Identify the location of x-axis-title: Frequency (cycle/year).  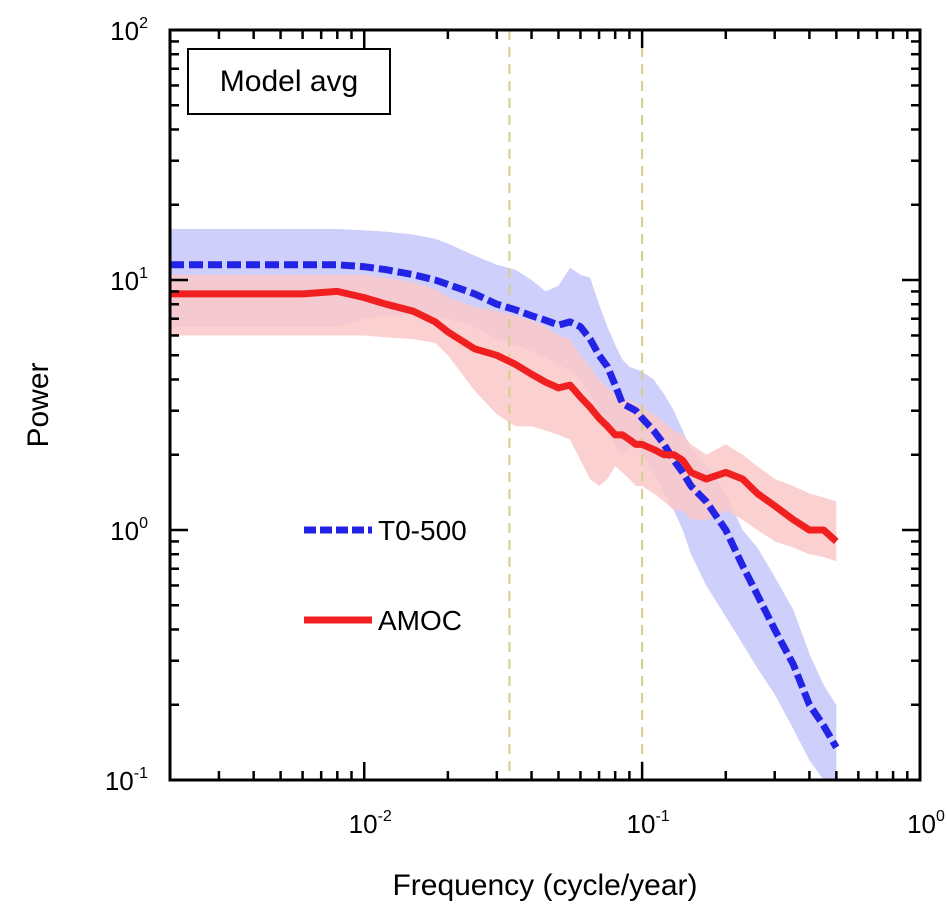
(544, 885).